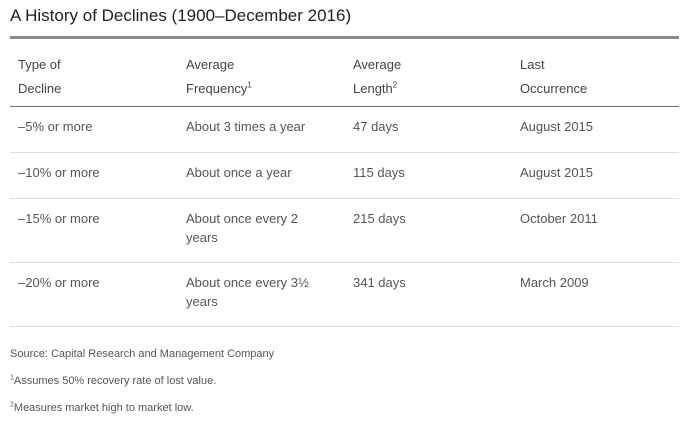 Image resolution: width=689 pixels, height=426 pixels. Describe the element at coordinates (554, 282) in the screenshot. I see `last-occurrence-cell: March 2009` at that location.